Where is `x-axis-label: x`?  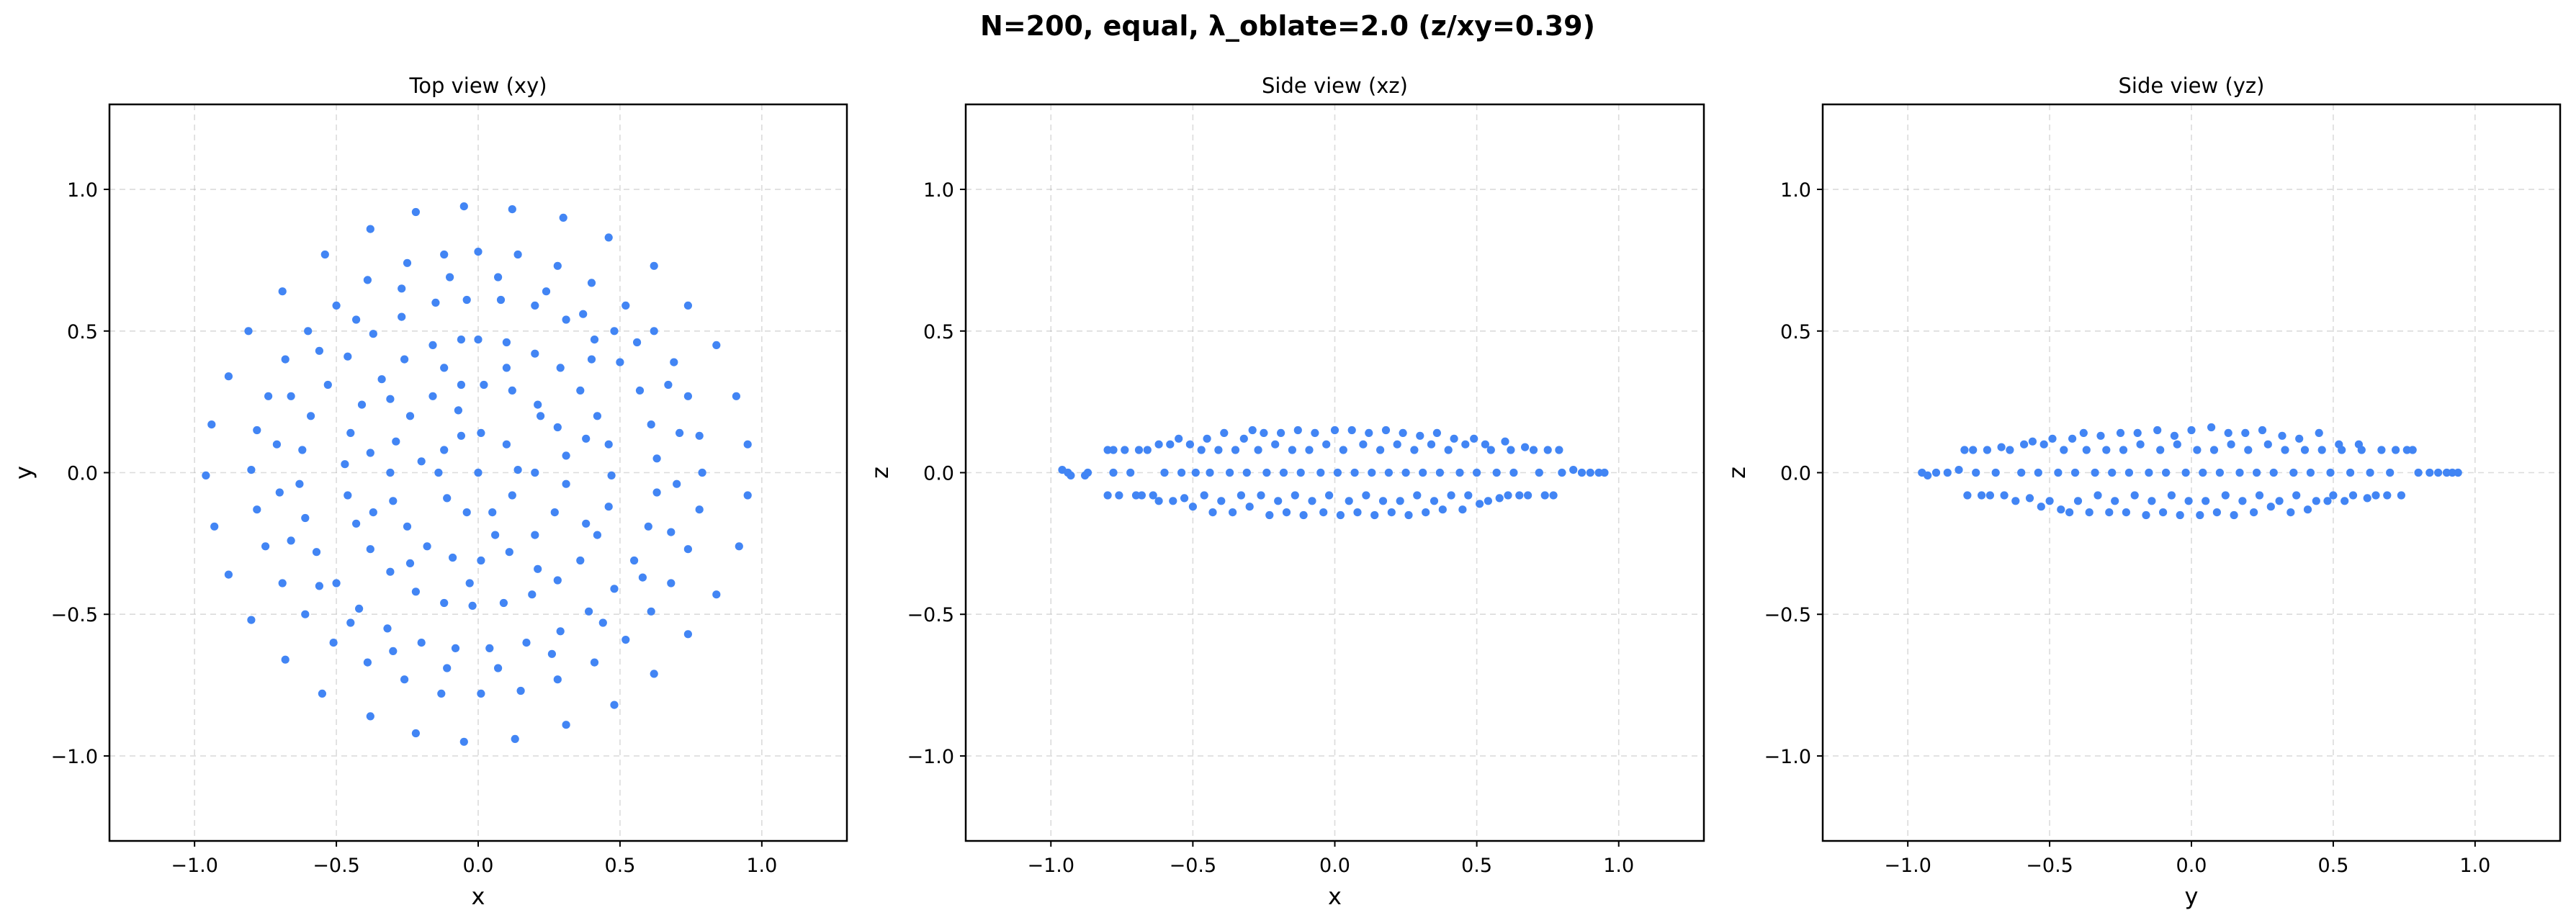
x-axis-label: x is located at coordinates (478, 896).